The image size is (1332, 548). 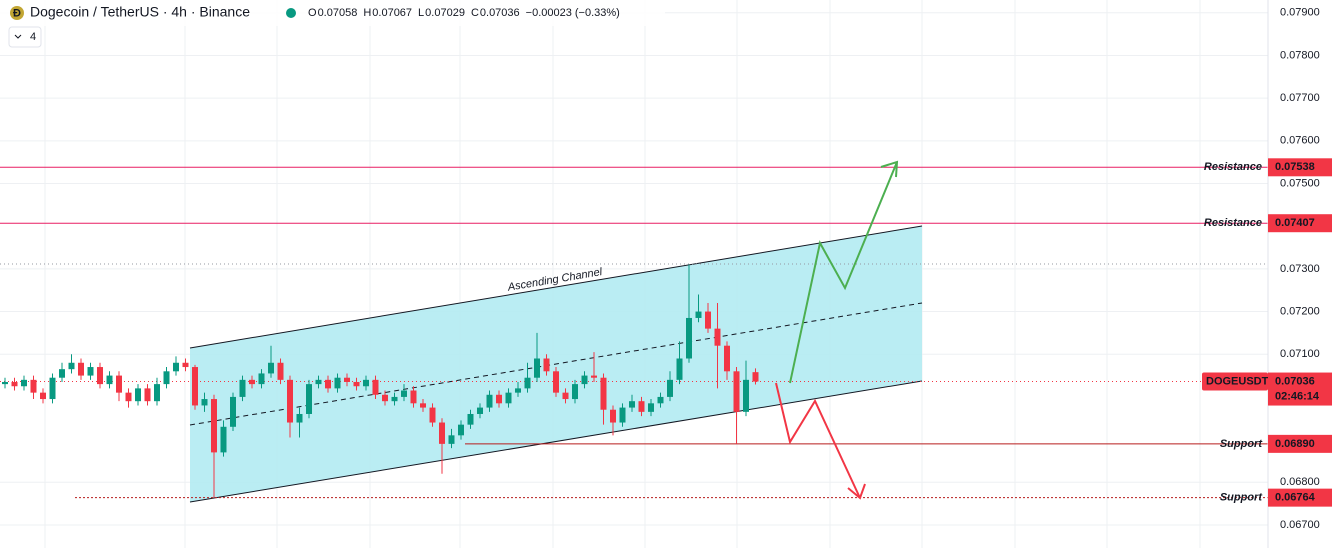 What do you see at coordinates (312, 13) in the screenshot?
I see `legend-key: O` at bounding box center [312, 13].